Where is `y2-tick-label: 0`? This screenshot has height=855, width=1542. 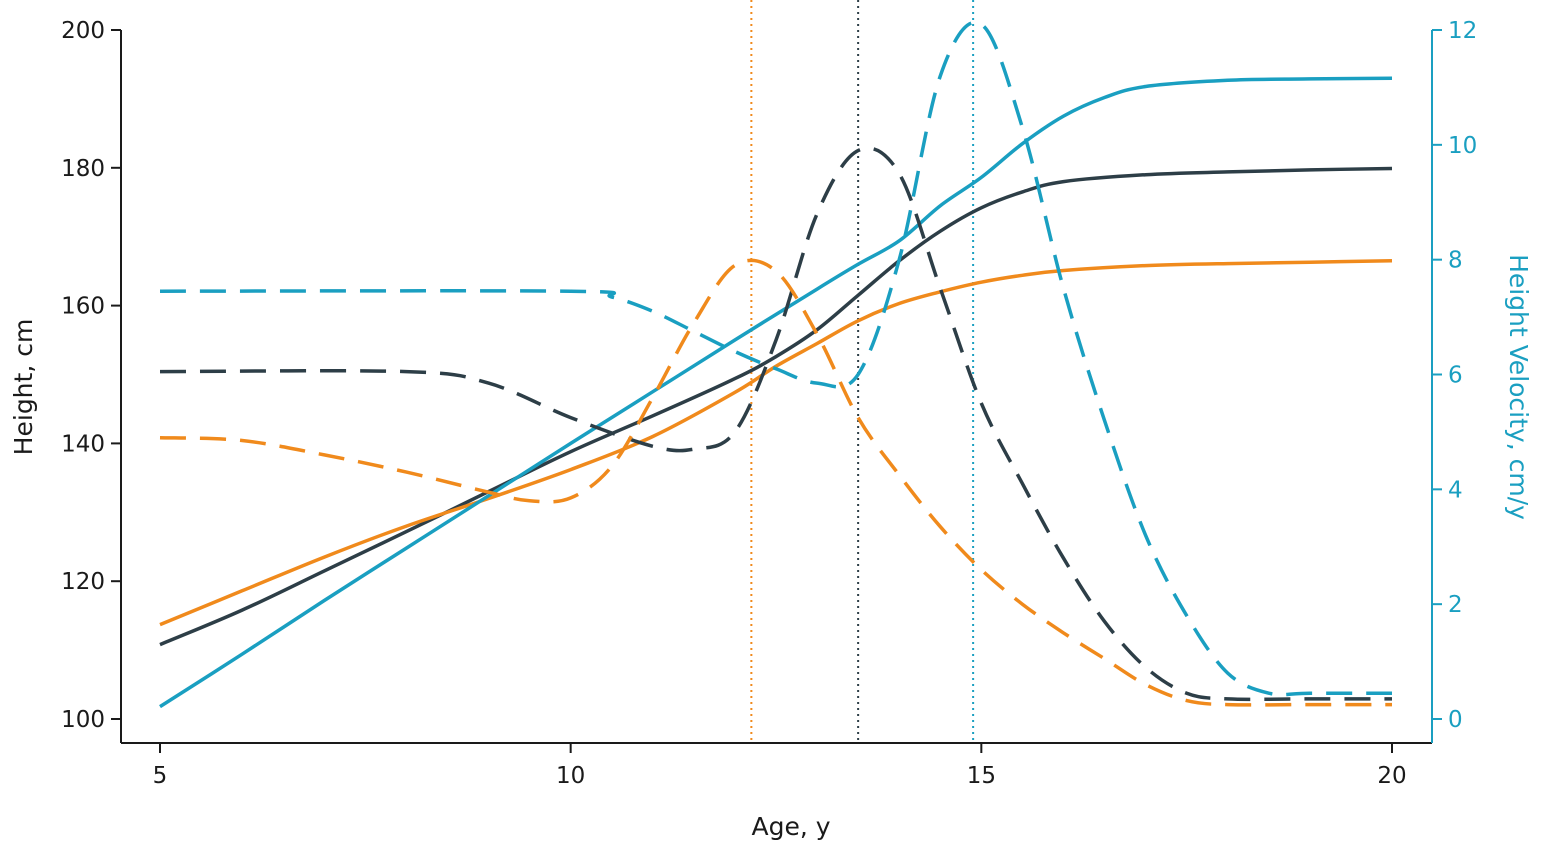 y2-tick-label: 0 is located at coordinates (1455, 720).